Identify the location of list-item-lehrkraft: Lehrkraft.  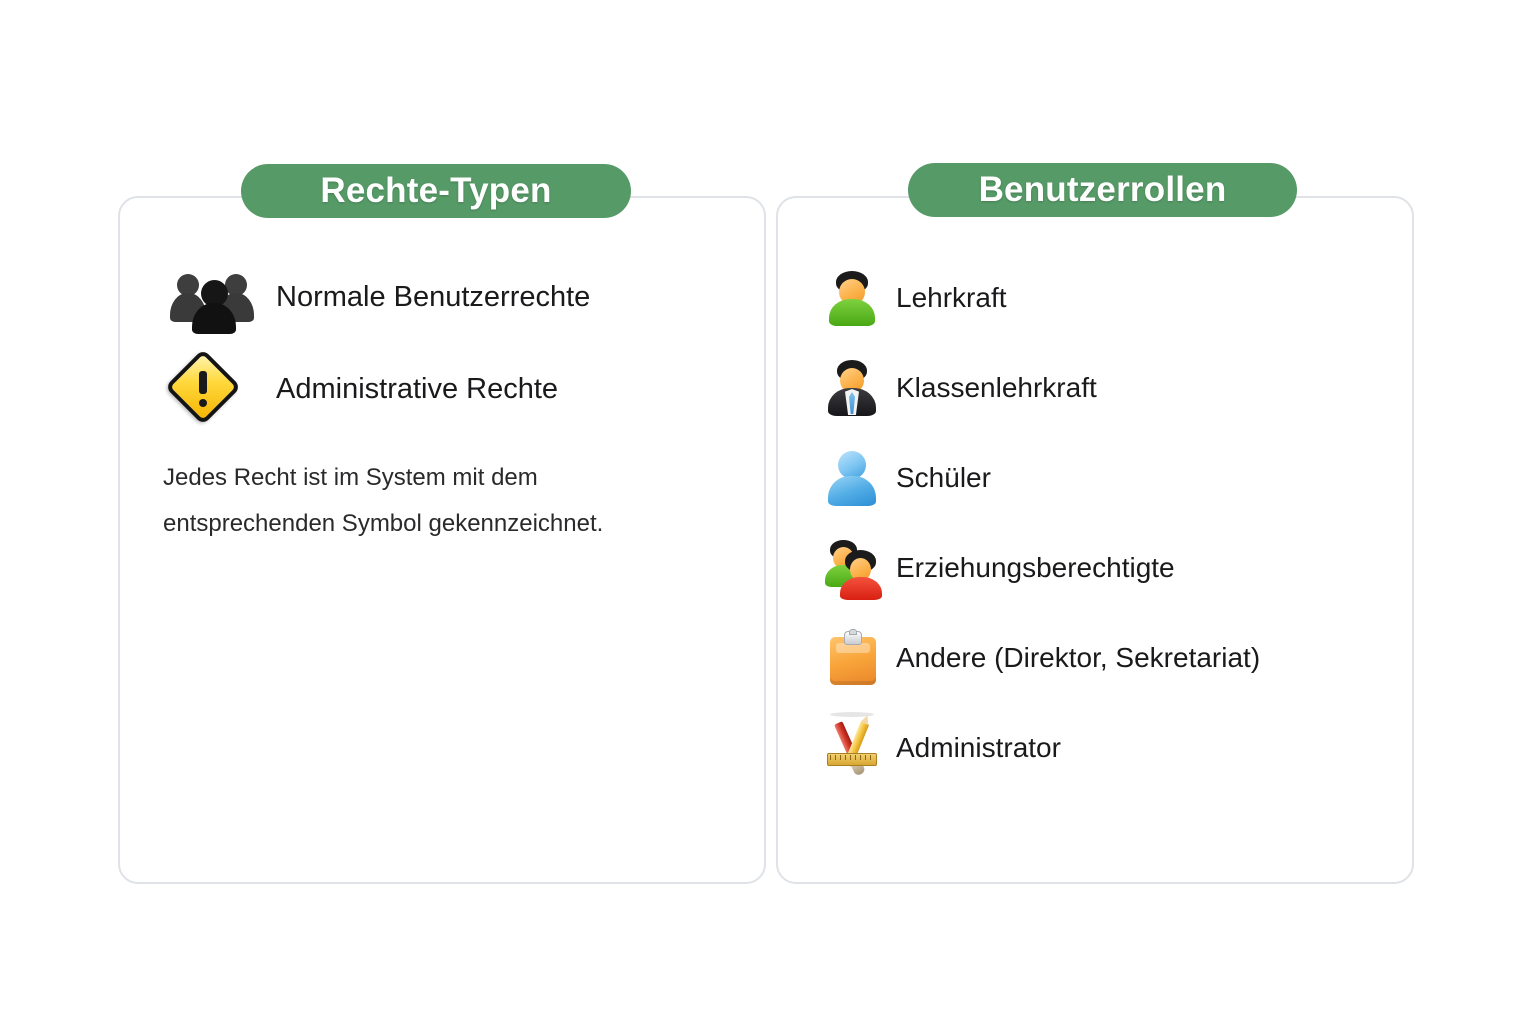
(1095, 298).